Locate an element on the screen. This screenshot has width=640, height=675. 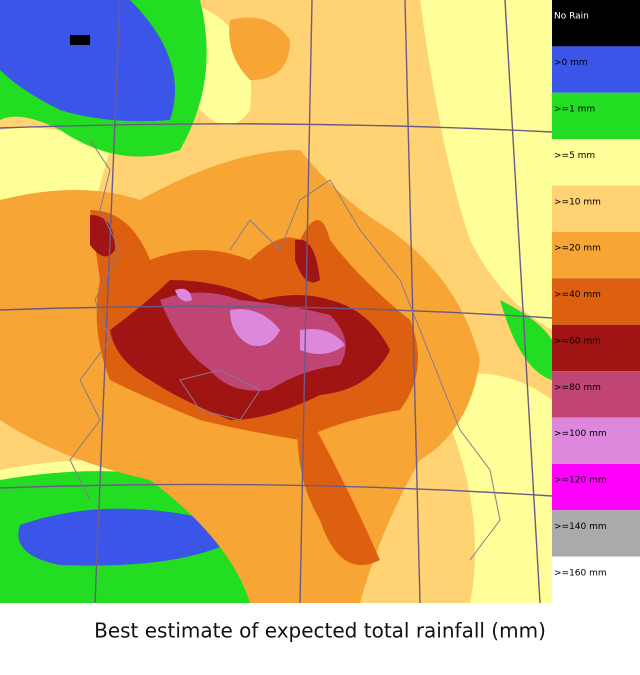
legend-label: >=20 mm is located at coordinates (577, 249).